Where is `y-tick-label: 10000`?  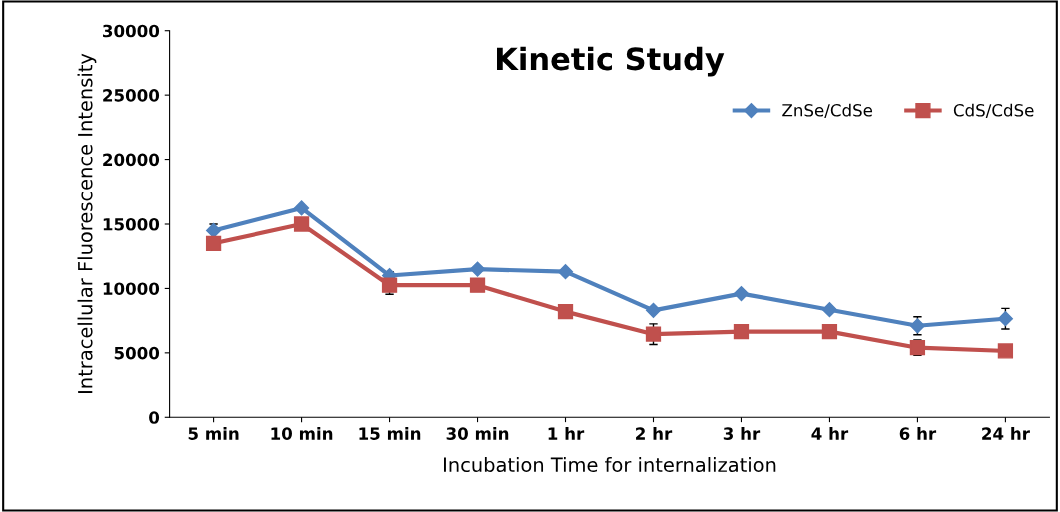
y-tick-label: 10000 is located at coordinates (131, 288).